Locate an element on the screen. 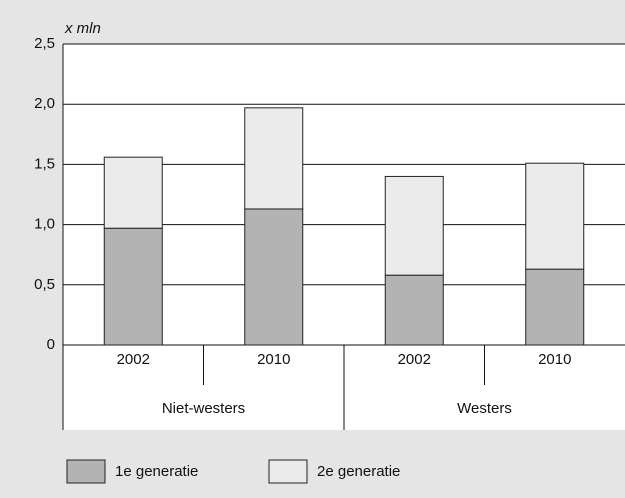 The height and width of the screenshot is (498, 625). y-tick-label: 2,5 is located at coordinates (44, 43).